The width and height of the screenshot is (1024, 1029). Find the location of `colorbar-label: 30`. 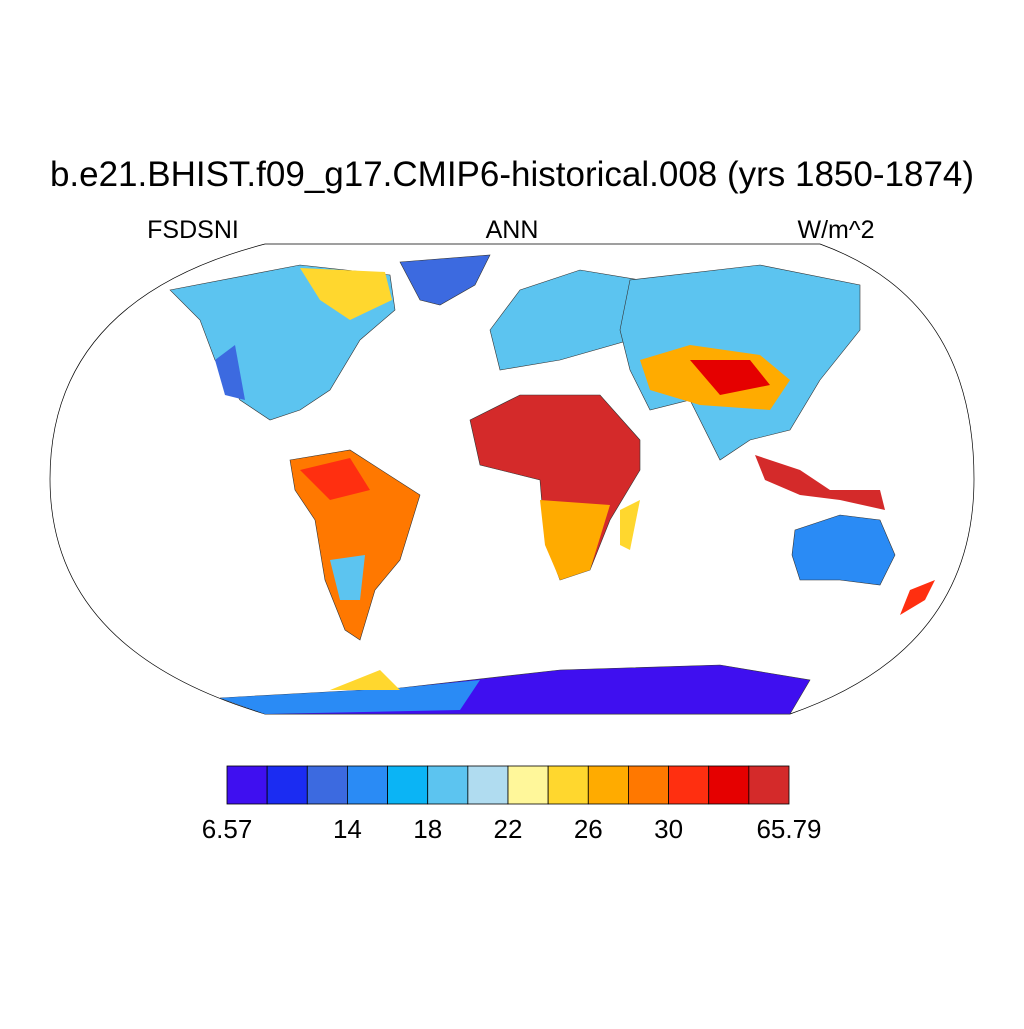

colorbar-label: 30 is located at coordinates (668, 829).